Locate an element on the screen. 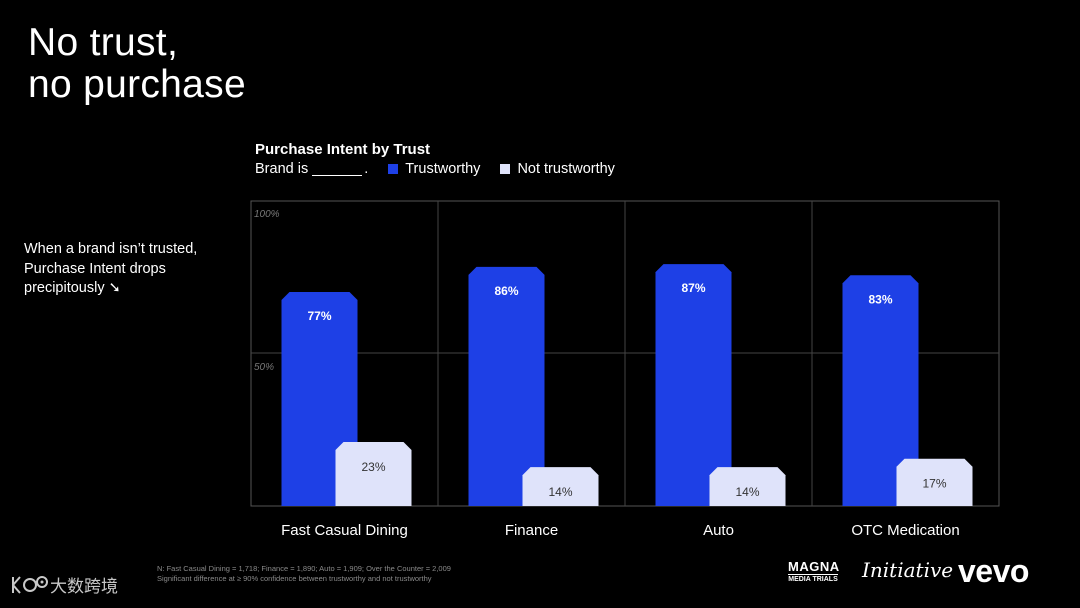 This screenshot has width=1080, height=608. category-label: OTC Medication is located at coordinates (905, 530).